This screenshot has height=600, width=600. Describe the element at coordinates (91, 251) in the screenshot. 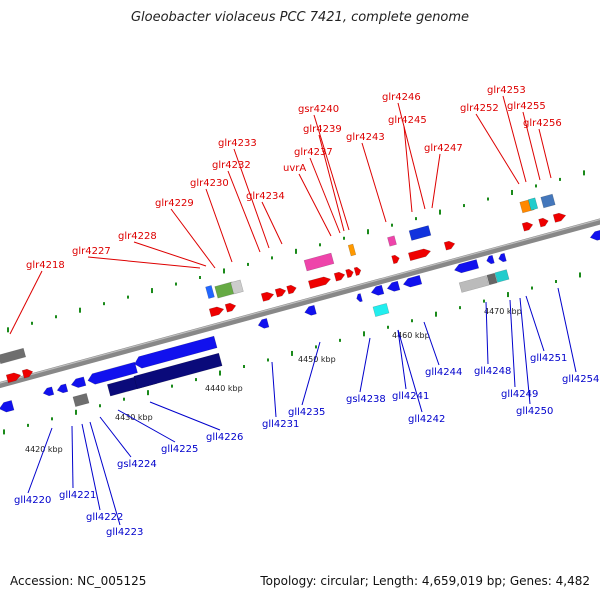

I see `forward-gene-label: glr4227` at that location.